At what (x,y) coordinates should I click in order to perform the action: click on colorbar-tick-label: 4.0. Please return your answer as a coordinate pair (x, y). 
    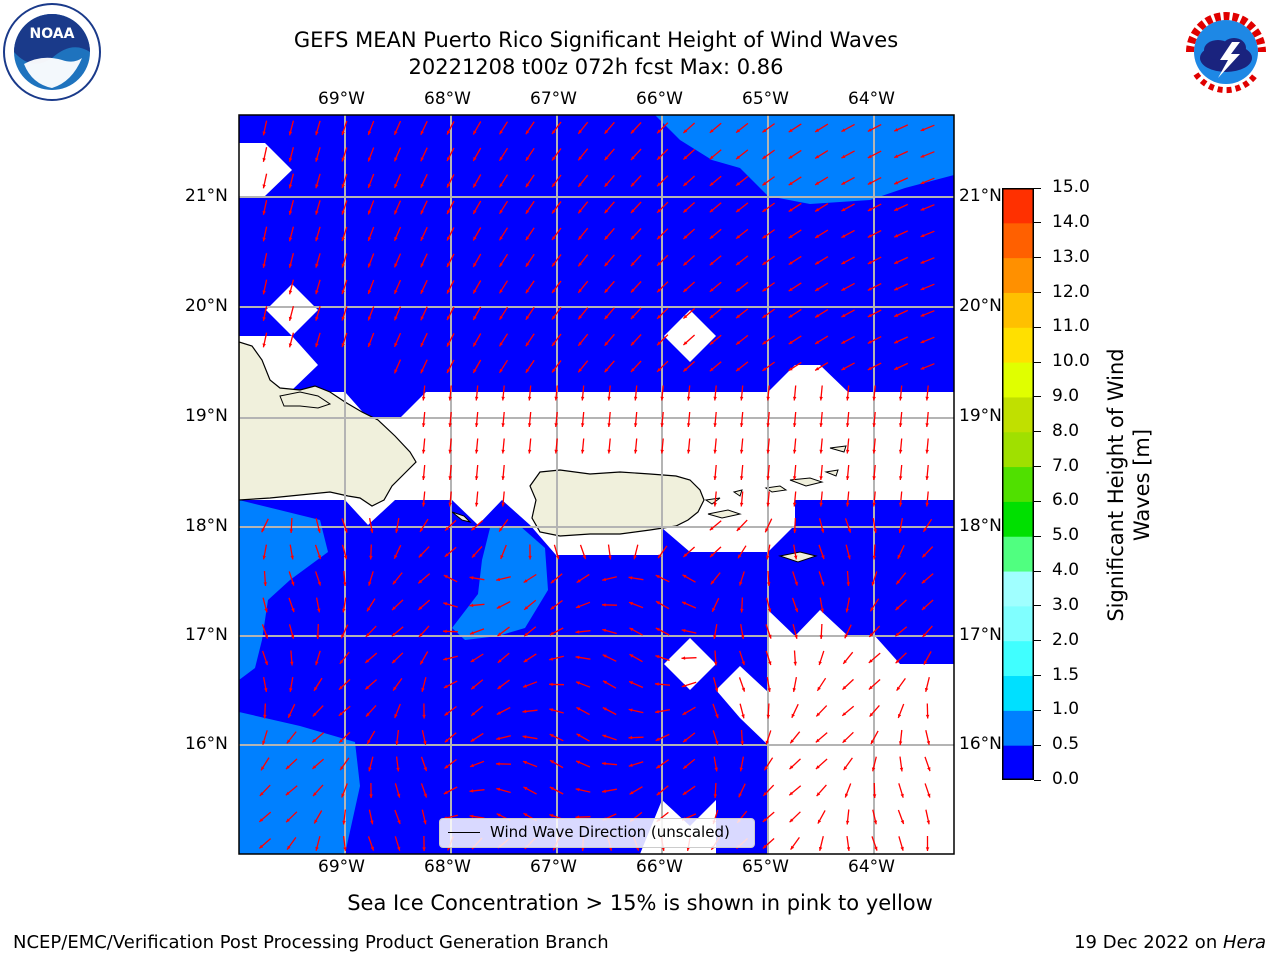
    Looking at the image, I should click on (1066, 570).